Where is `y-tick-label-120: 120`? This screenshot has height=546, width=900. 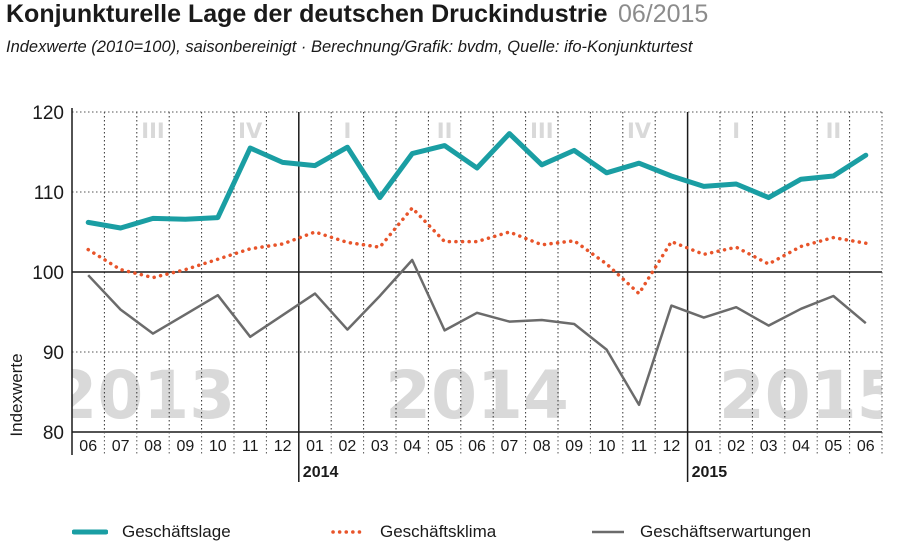
y-tick-label-120: 120 is located at coordinates (48, 113).